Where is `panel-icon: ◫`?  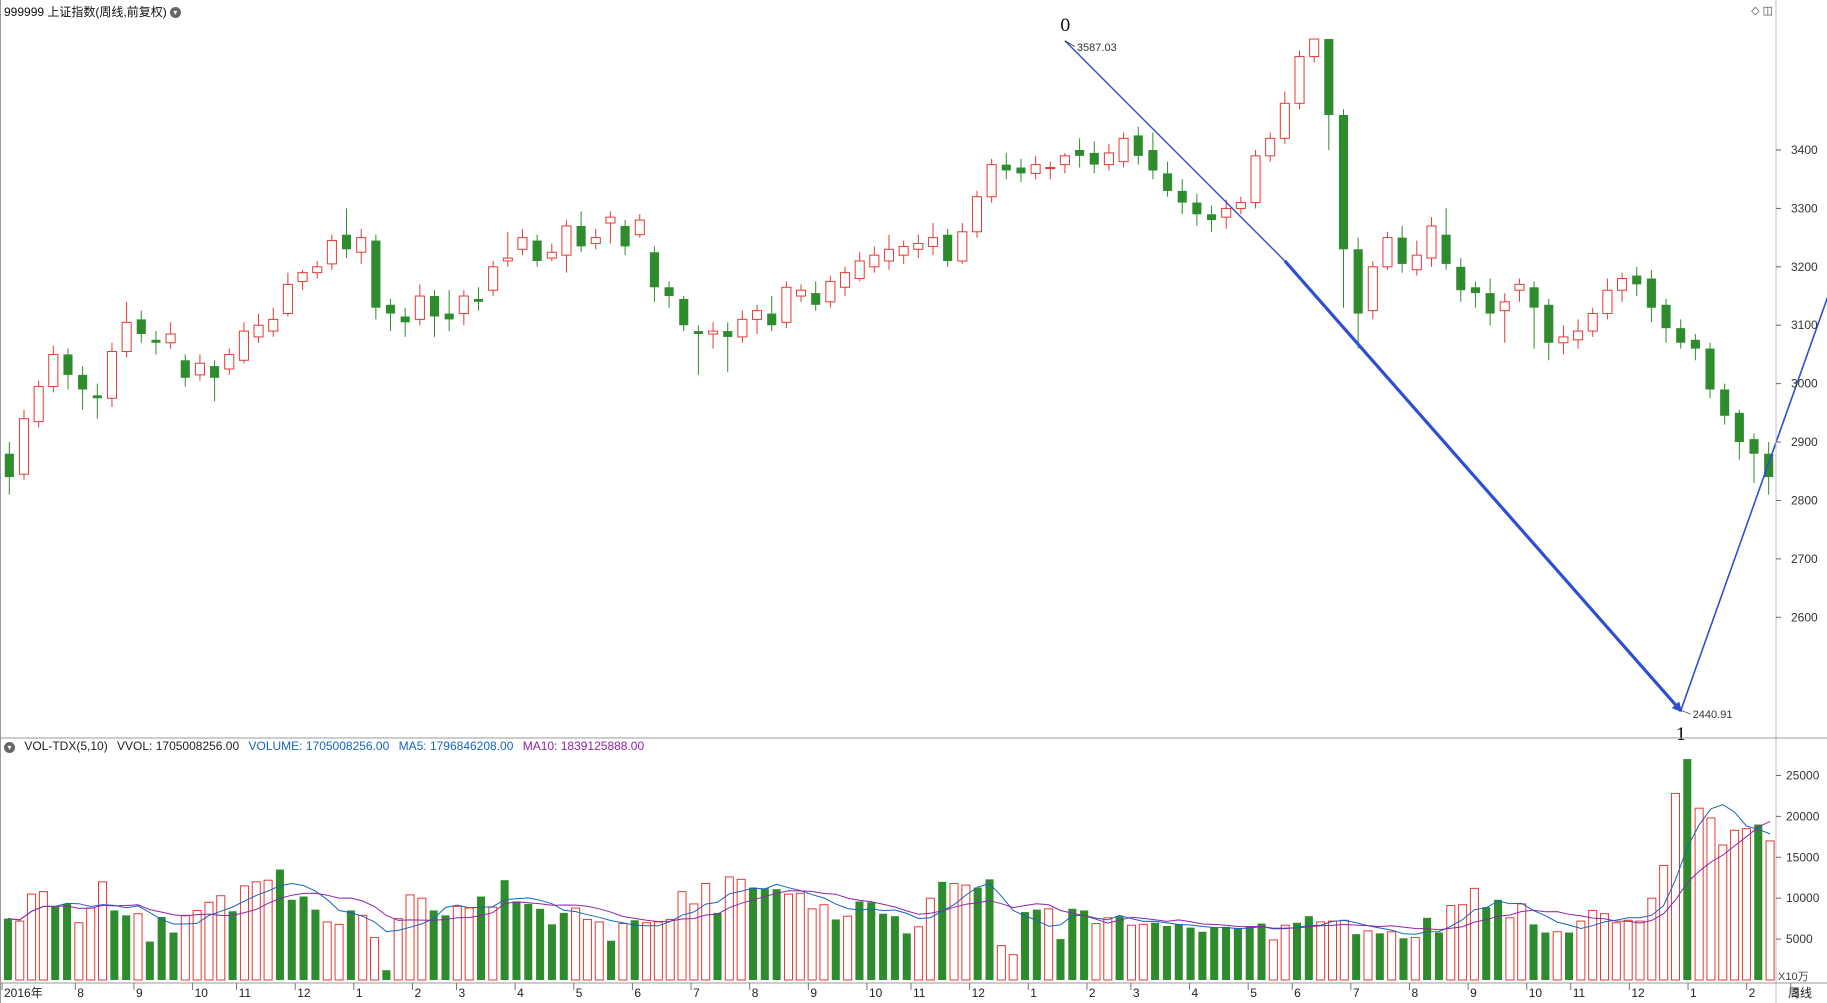 panel-icon: ◫ is located at coordinates (1767, 11).